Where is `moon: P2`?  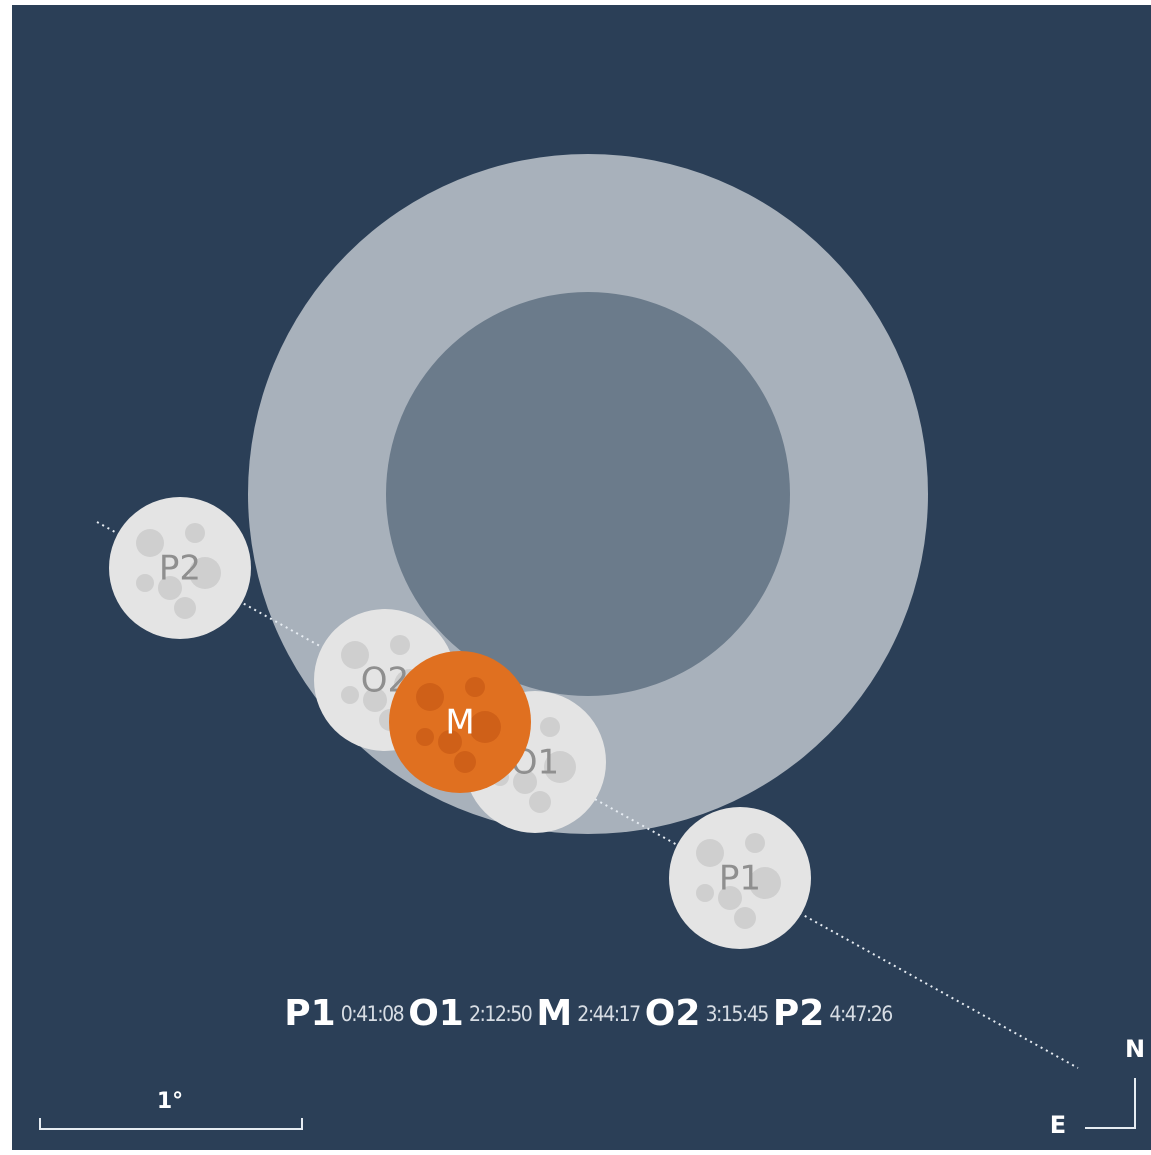 moon: P2 is located at coordinates (180, 568).